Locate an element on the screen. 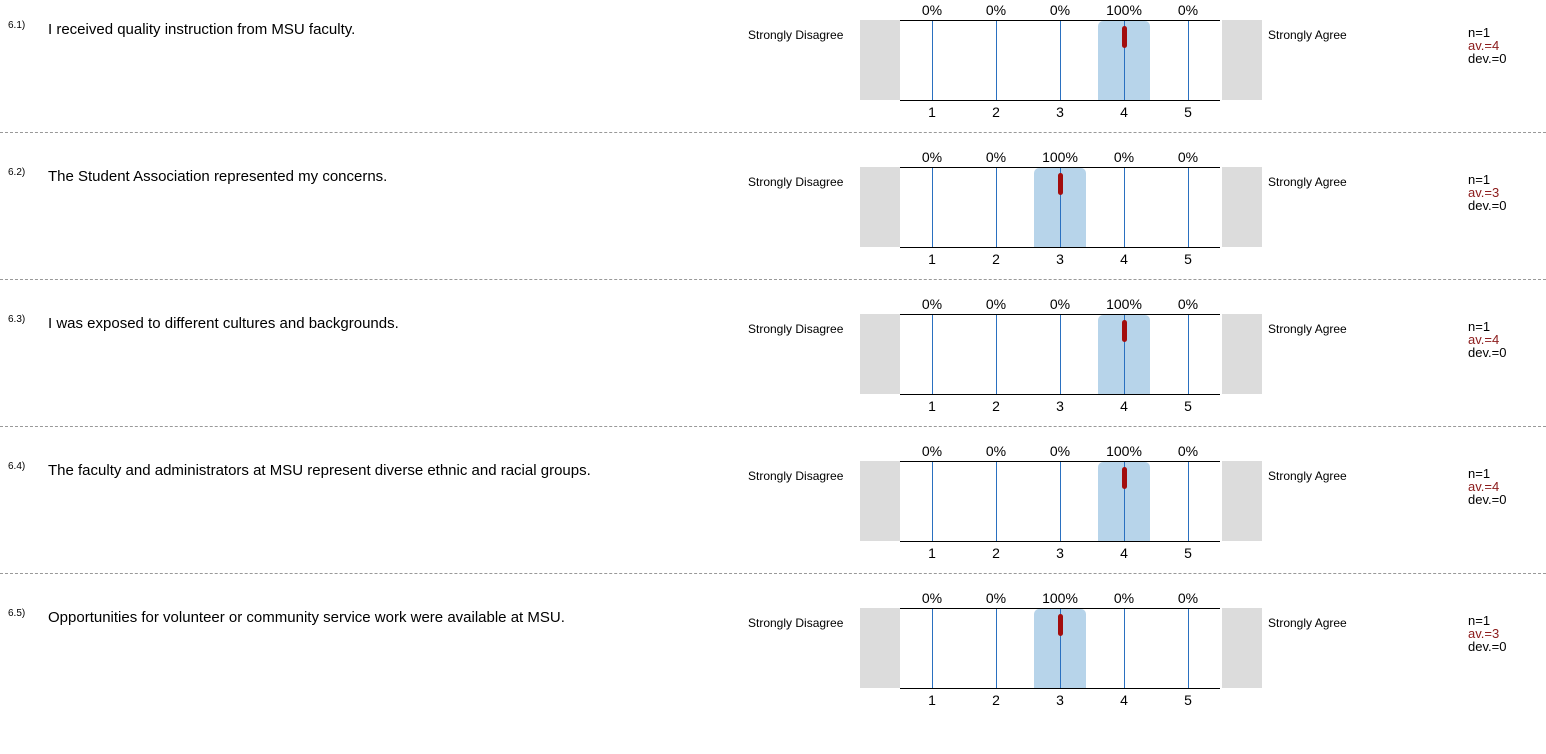  item-statistics: n=1 av.=3 dev.=0 is located at coordinates (1487, 633).